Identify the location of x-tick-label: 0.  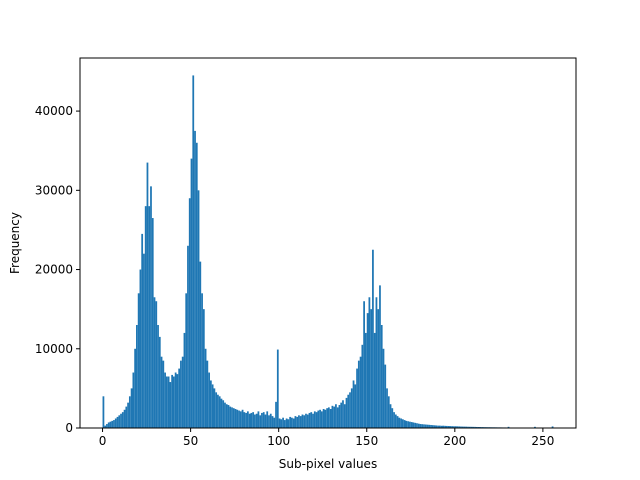
(103, 441).